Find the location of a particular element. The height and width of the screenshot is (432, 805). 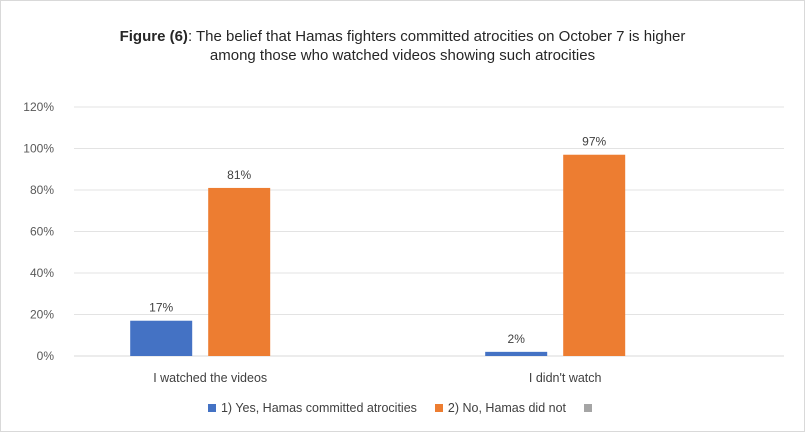

x-tick-label: I didn't watch is located at coordinates (565, 378).